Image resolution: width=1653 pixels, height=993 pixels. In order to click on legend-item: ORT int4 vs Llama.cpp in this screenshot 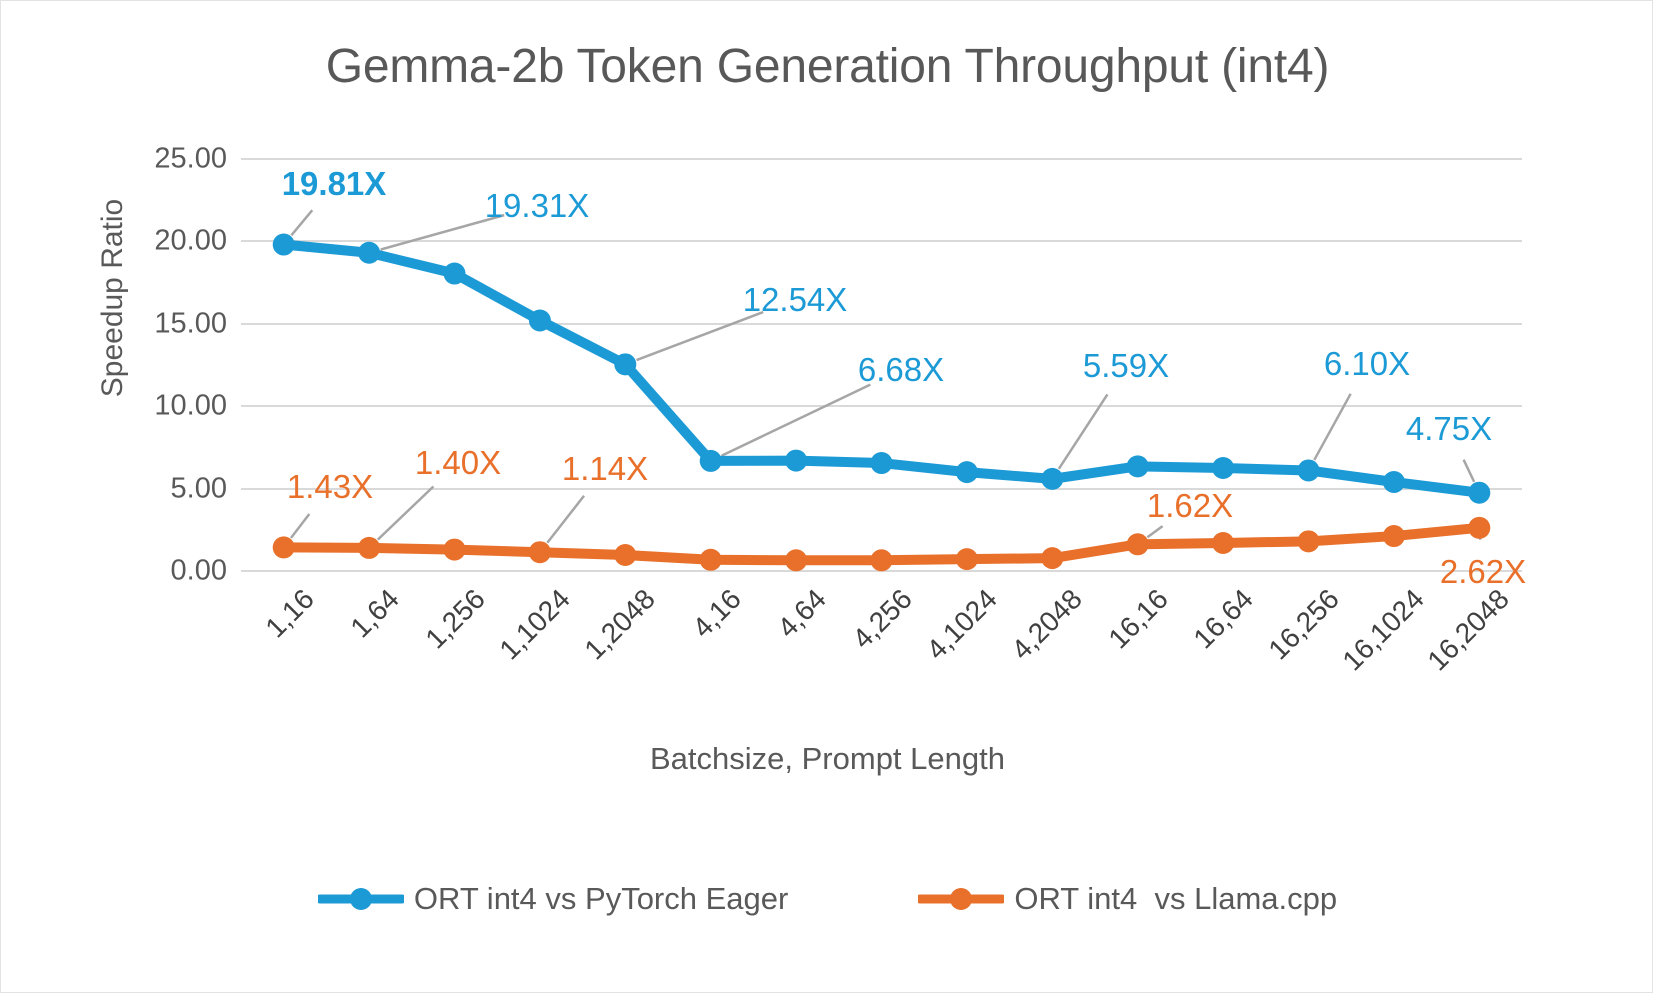, I will do `click(1127, 899)`.